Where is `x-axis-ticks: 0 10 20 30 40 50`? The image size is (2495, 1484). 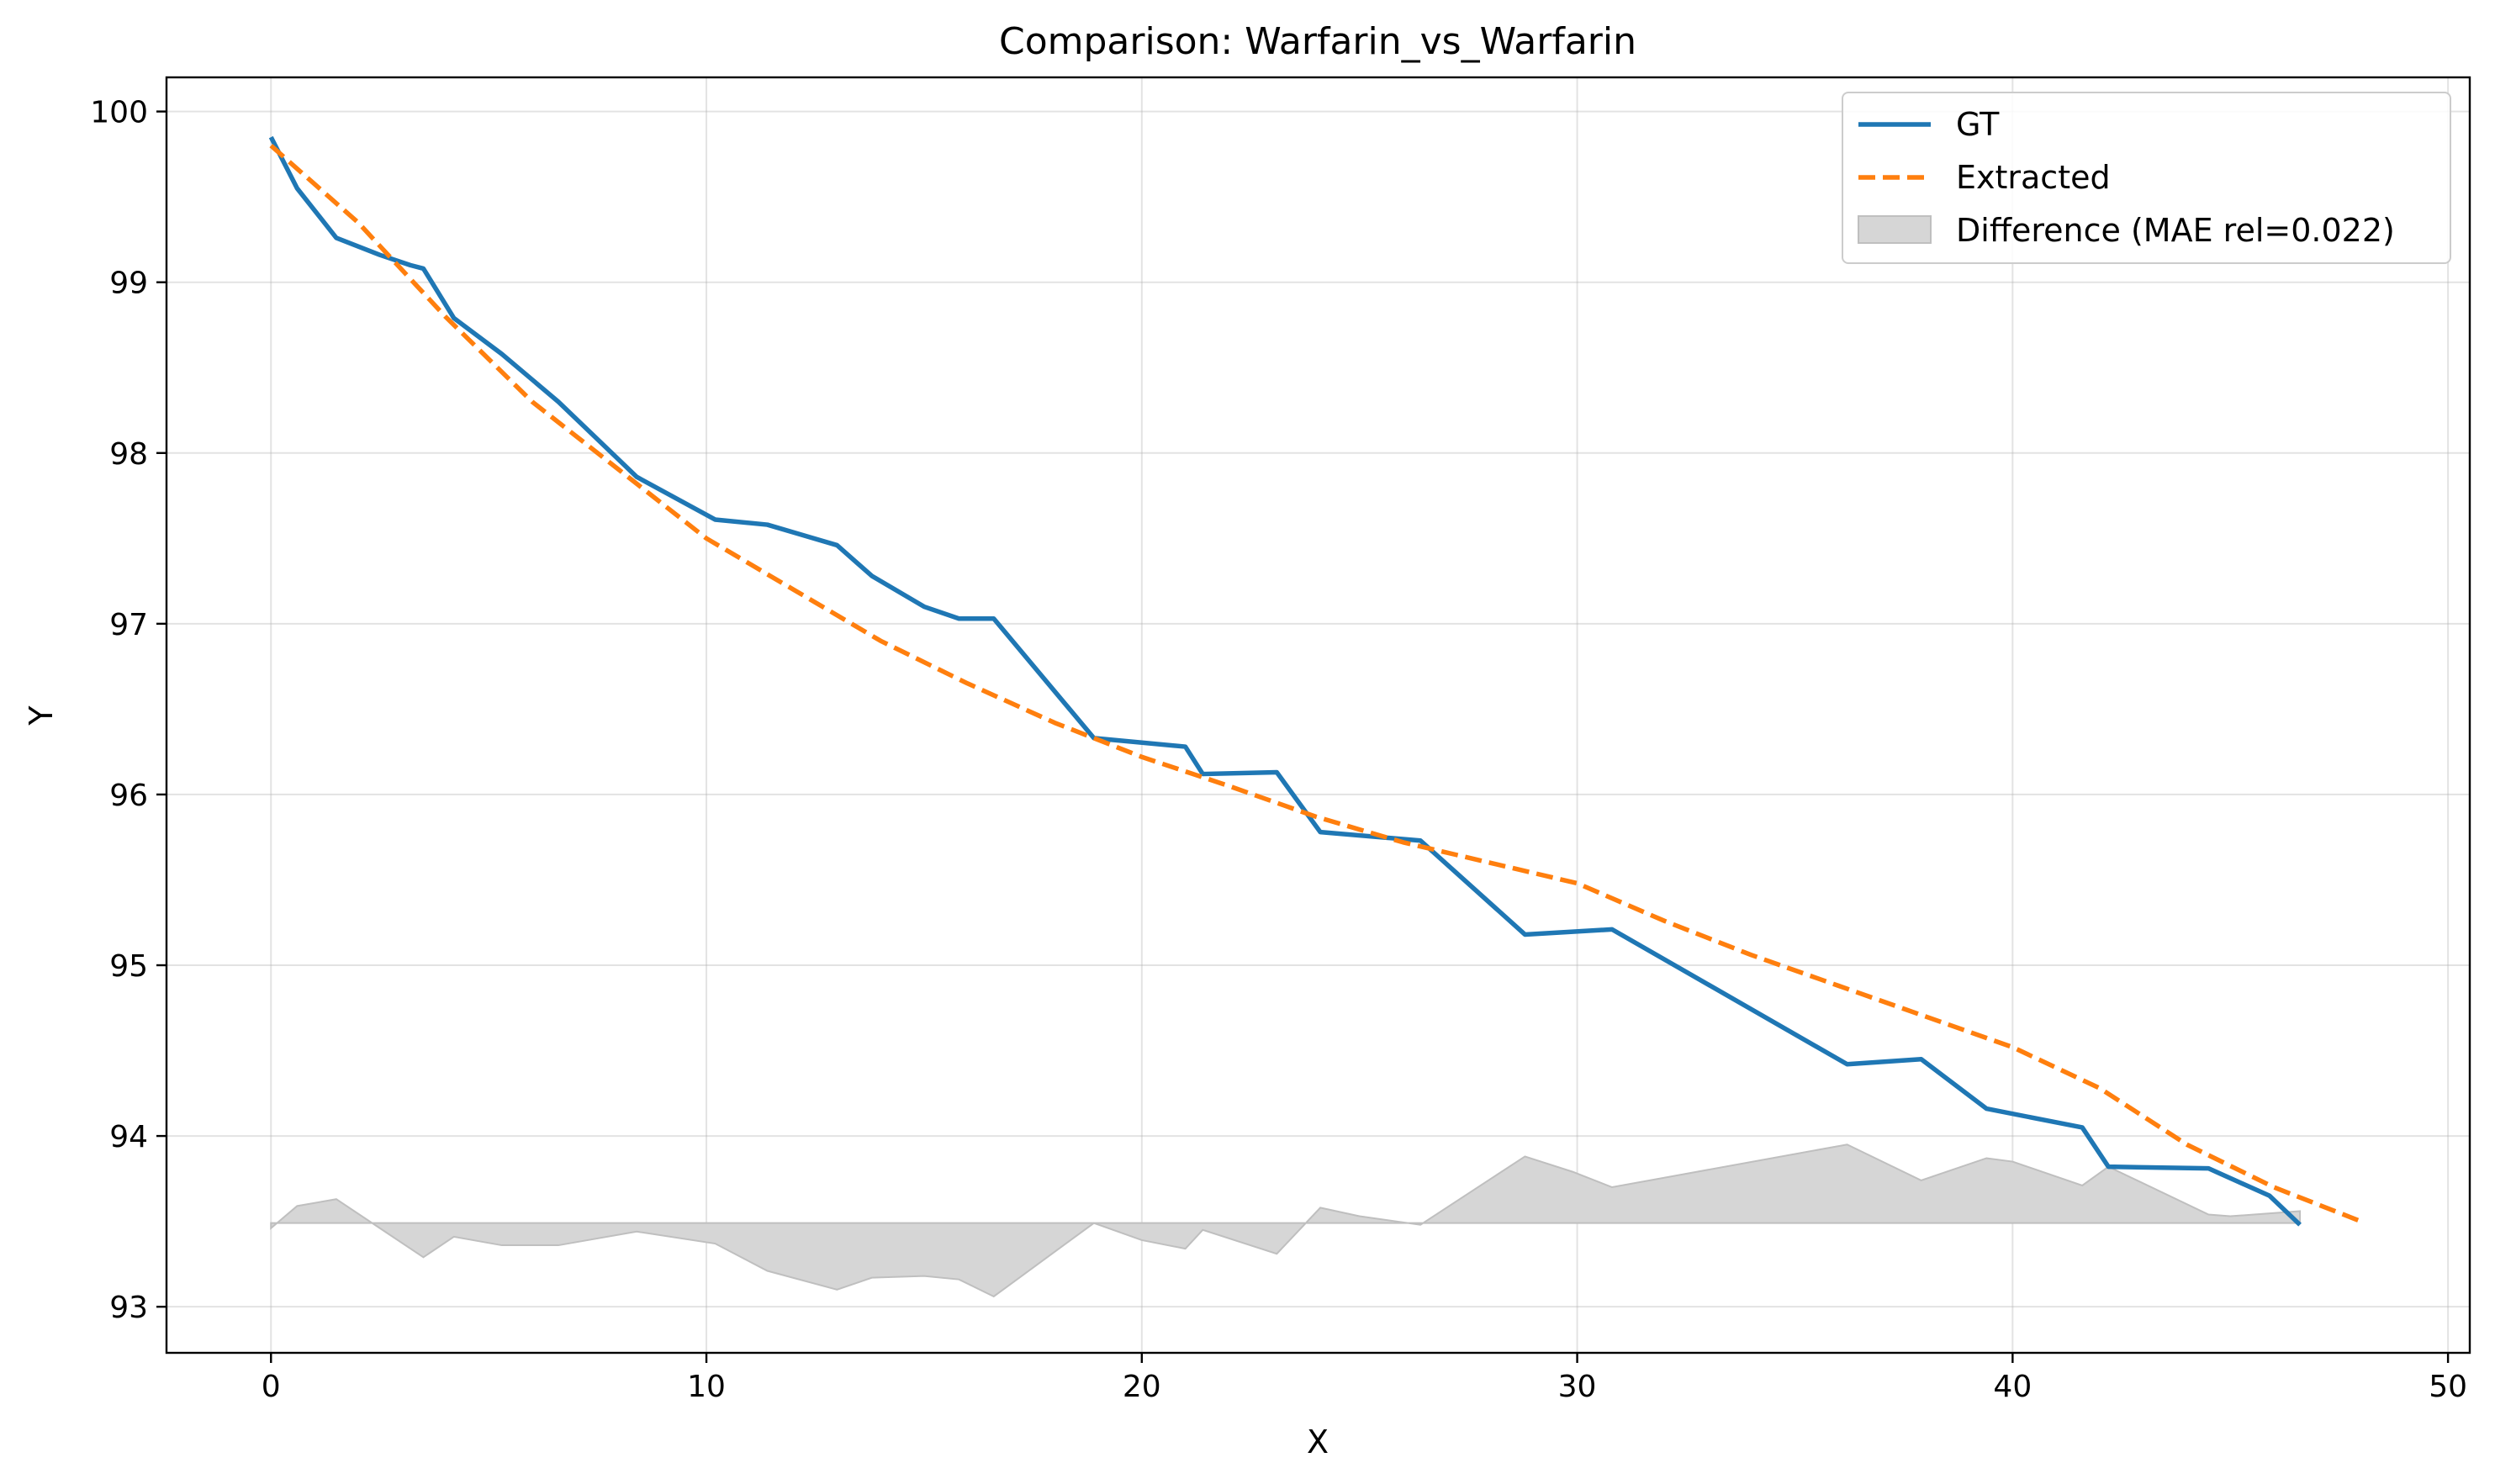
x-axis-ticks: 0 10 20 30 40 50 is located at coordinates (1364, 1378).